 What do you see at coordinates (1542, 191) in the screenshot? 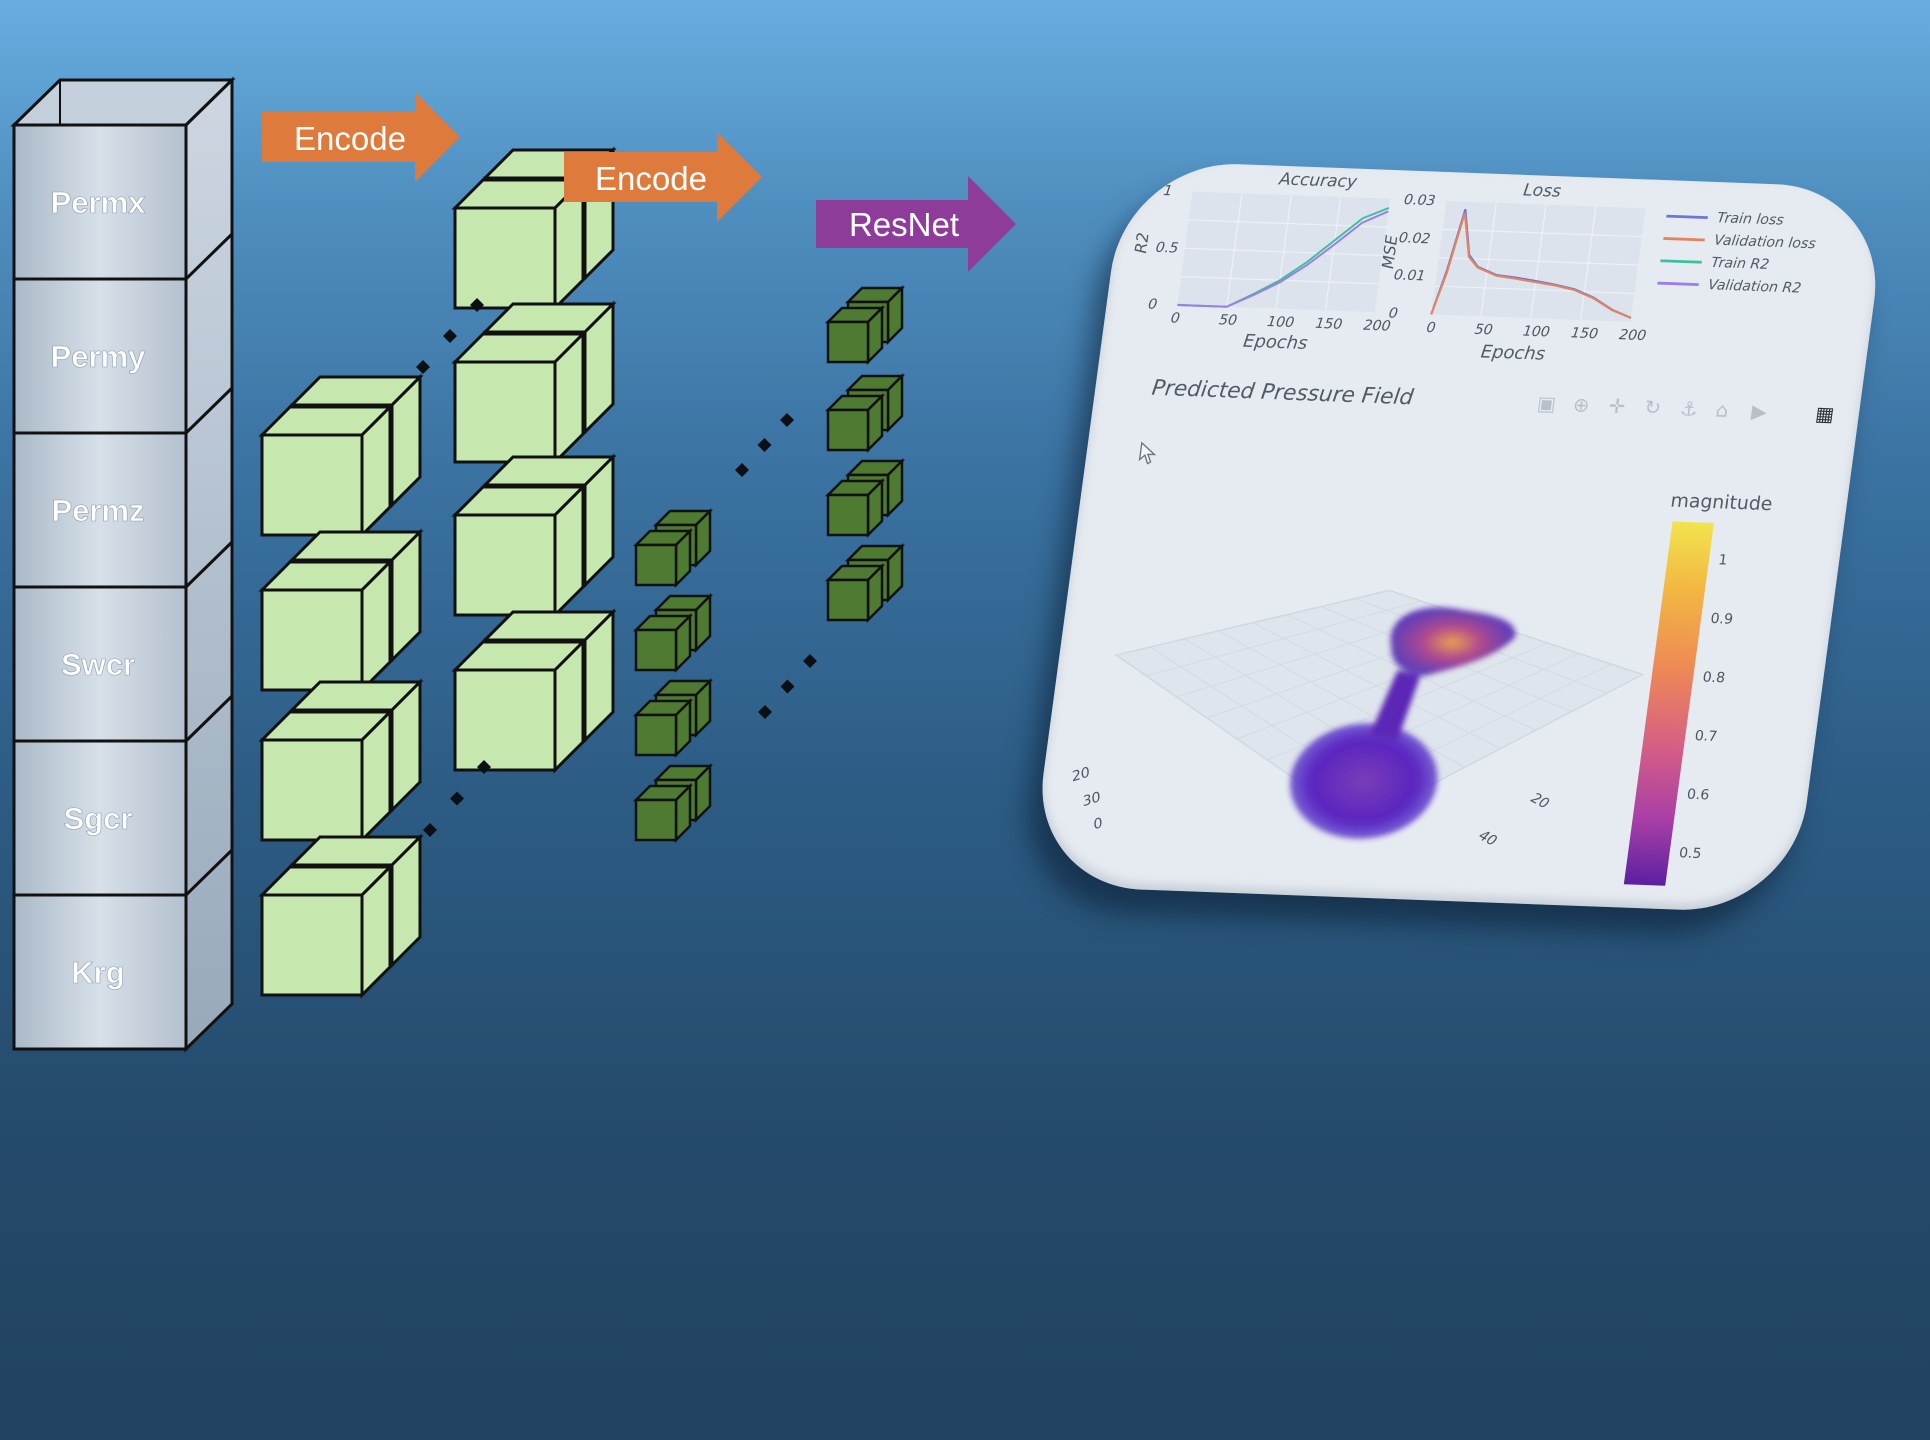
I see `loss-chart-title: Loss` at bounding box center [1542, 191].